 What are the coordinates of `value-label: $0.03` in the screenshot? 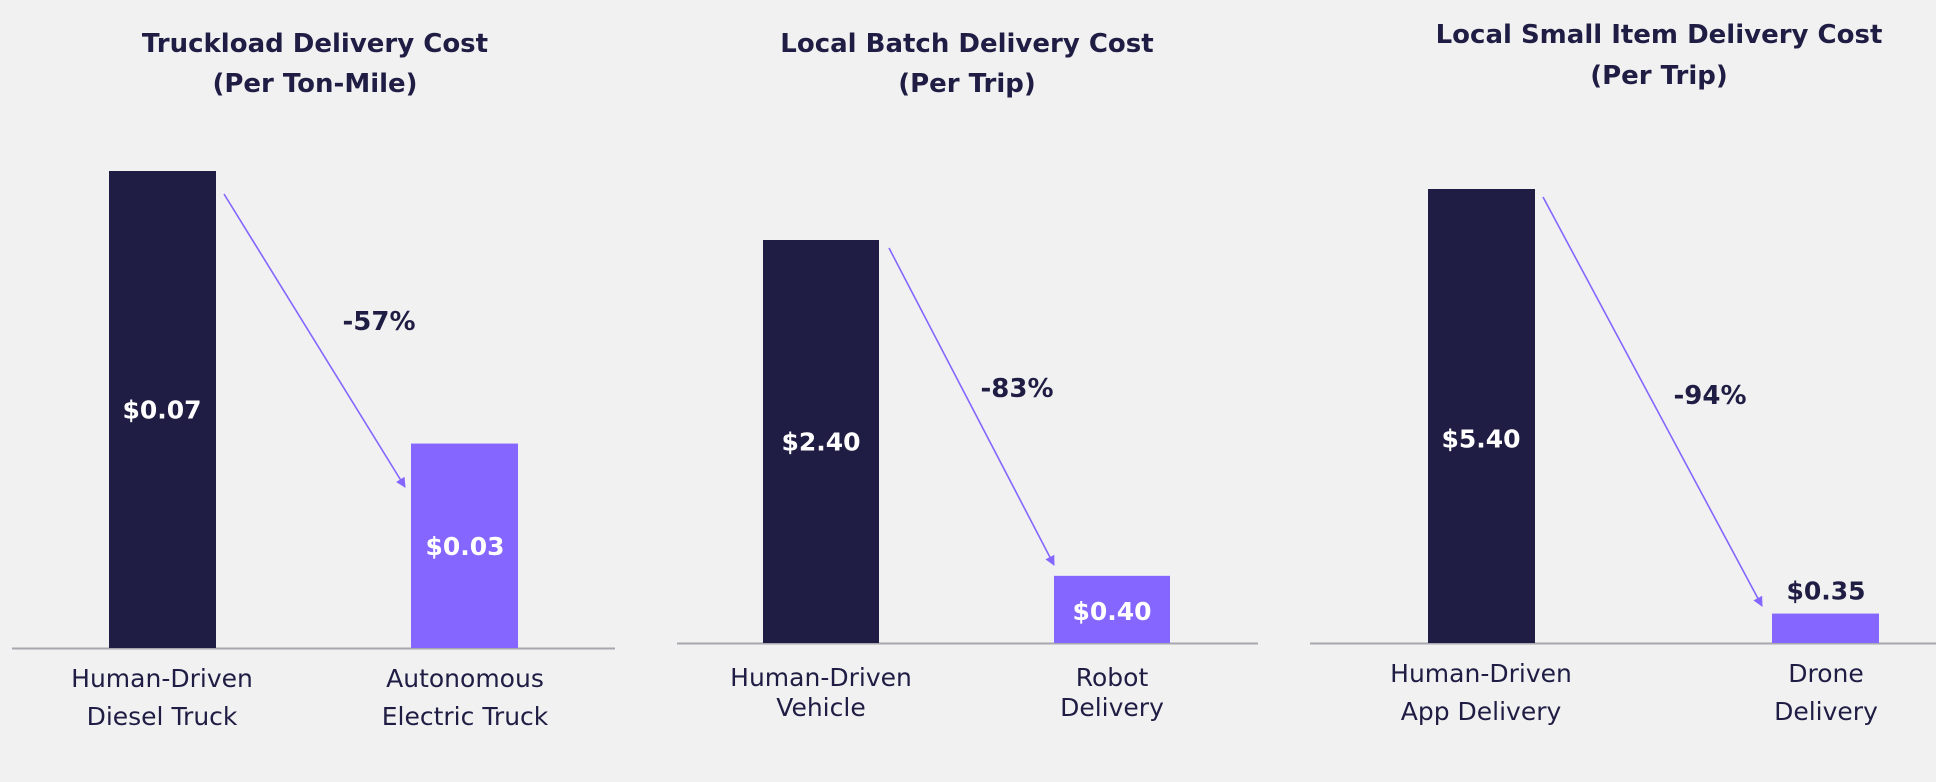 It's located at (464, 546).